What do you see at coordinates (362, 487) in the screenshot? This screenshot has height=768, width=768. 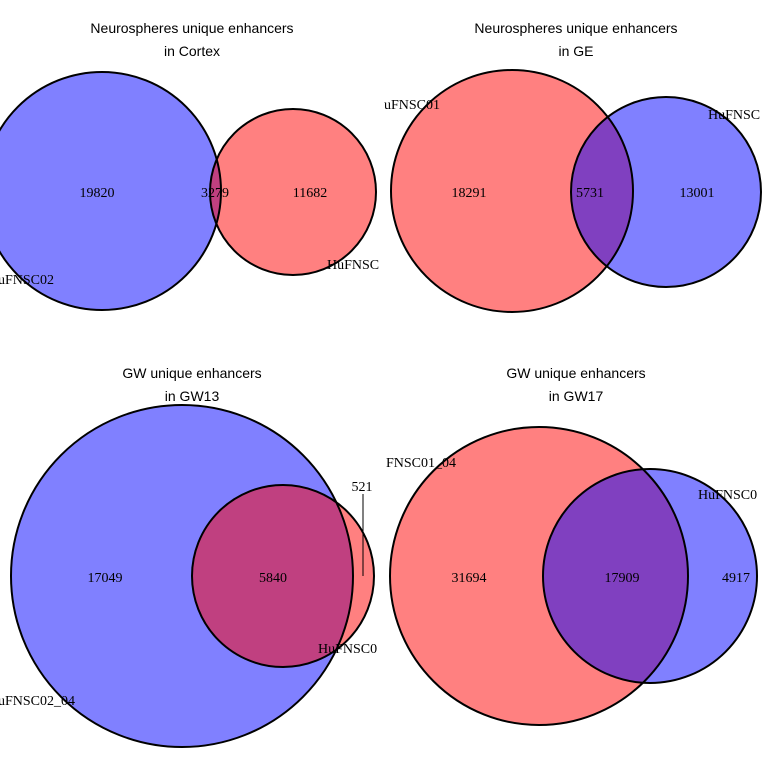 I see `set-b-count: 521` at bounding box center [362, 487].